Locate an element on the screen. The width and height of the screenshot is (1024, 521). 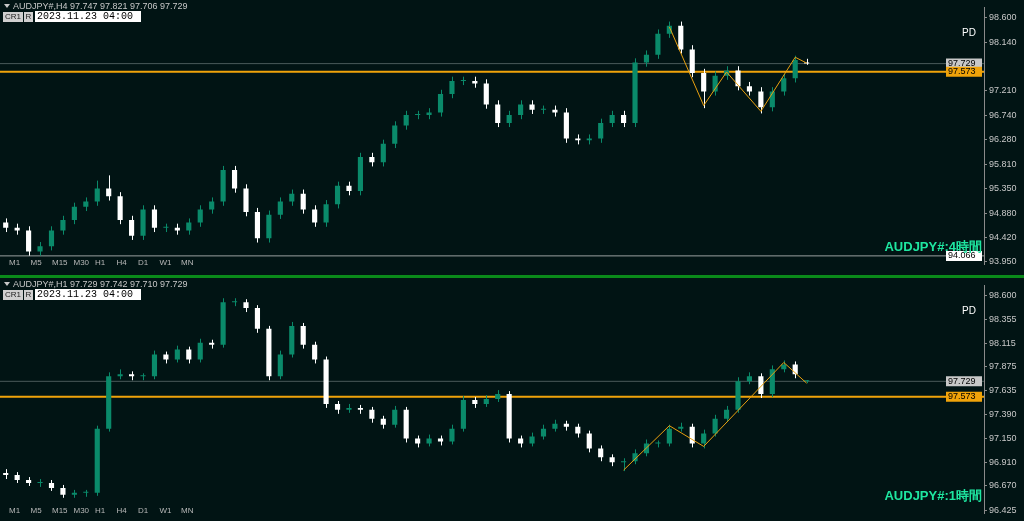
y-tick-label: 97.150 is located at coordinates (1003, 438).